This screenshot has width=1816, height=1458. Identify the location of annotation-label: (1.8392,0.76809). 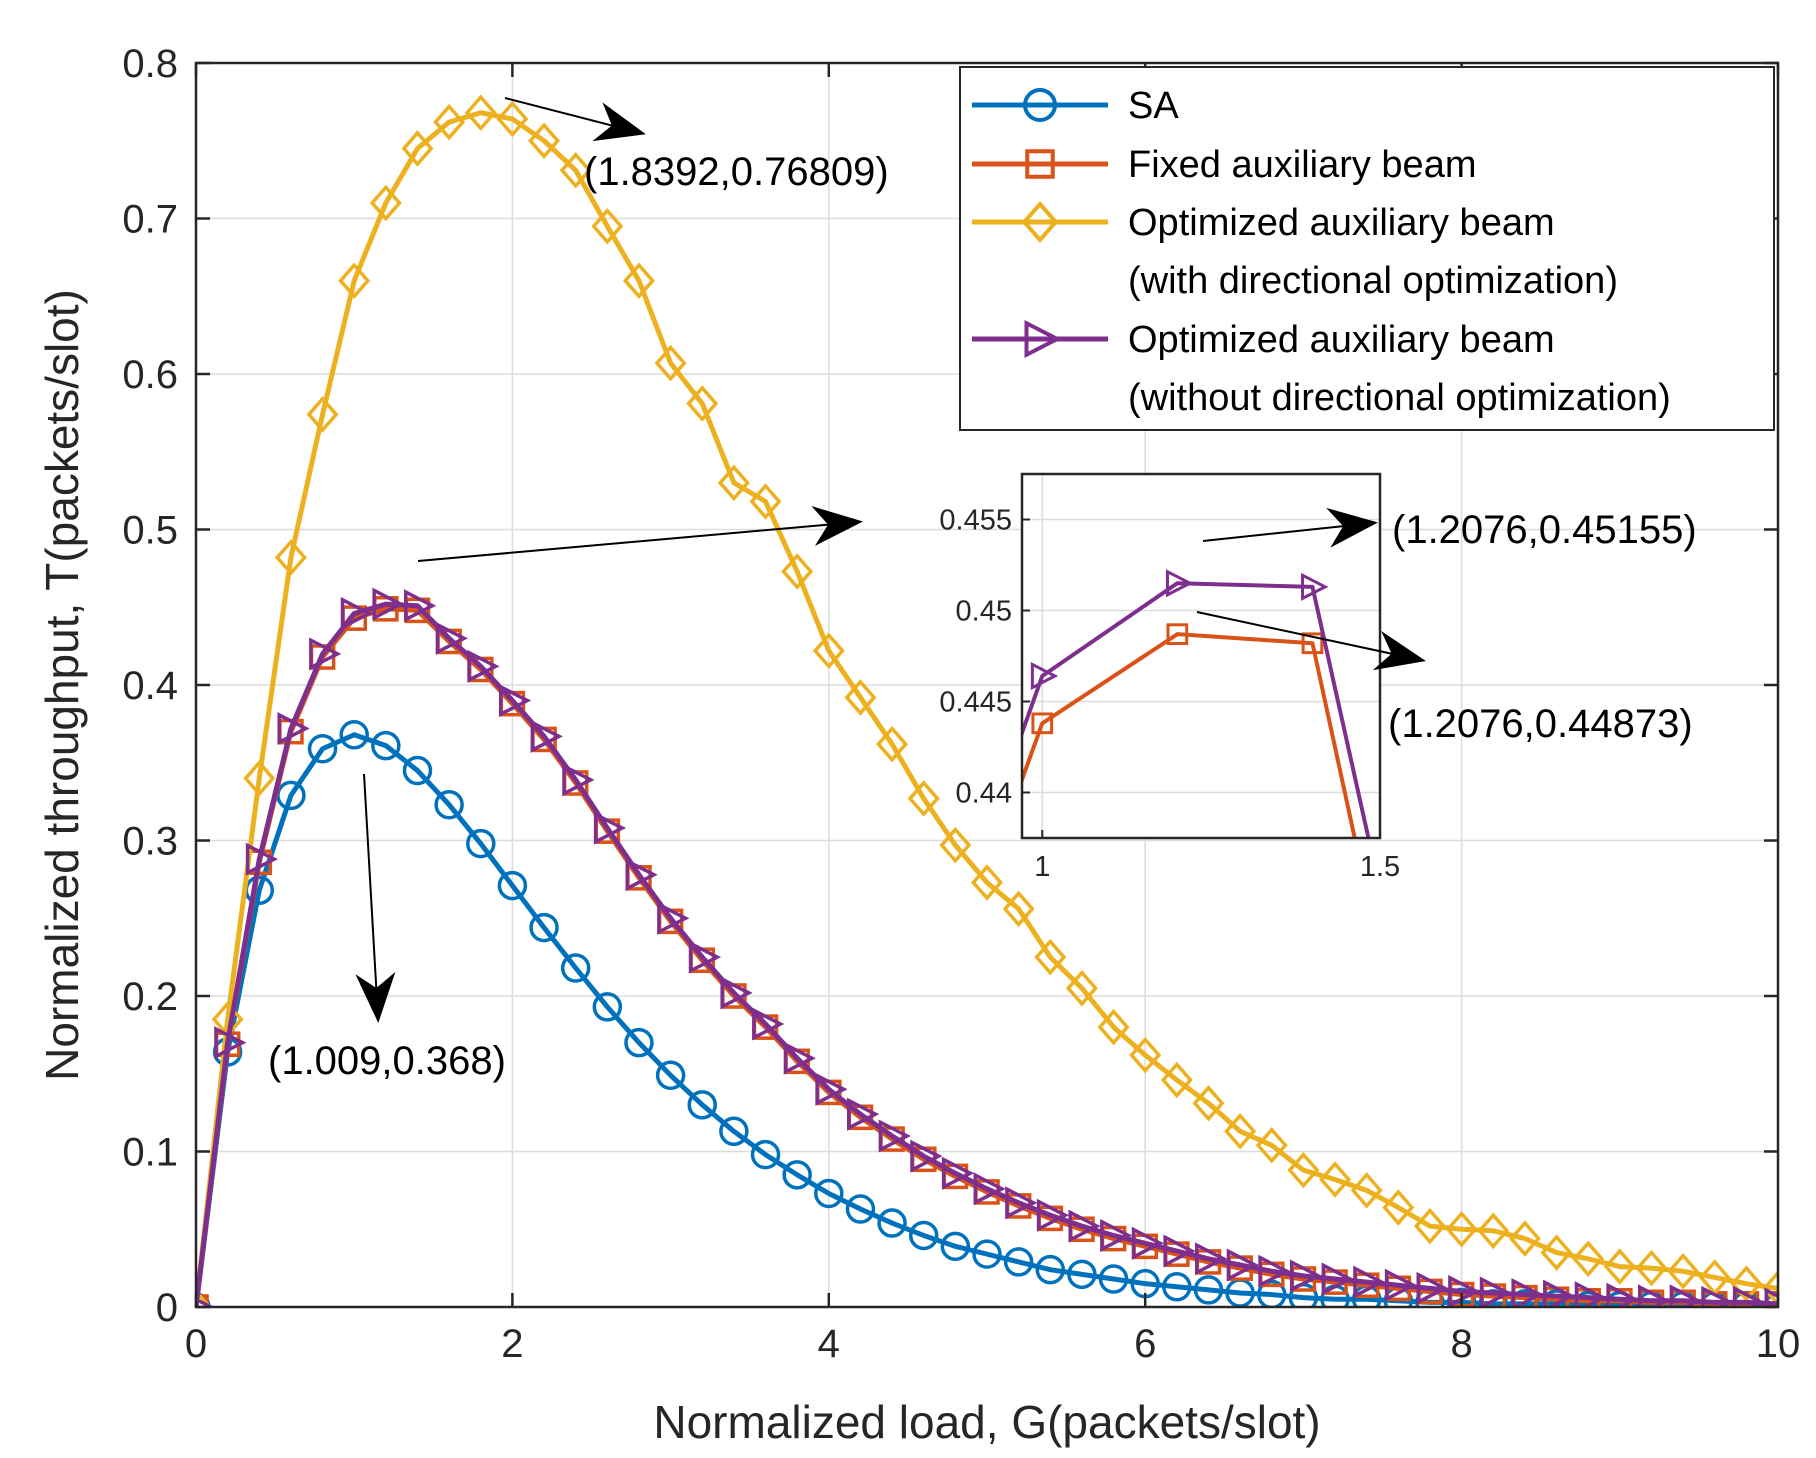
(736, 172).